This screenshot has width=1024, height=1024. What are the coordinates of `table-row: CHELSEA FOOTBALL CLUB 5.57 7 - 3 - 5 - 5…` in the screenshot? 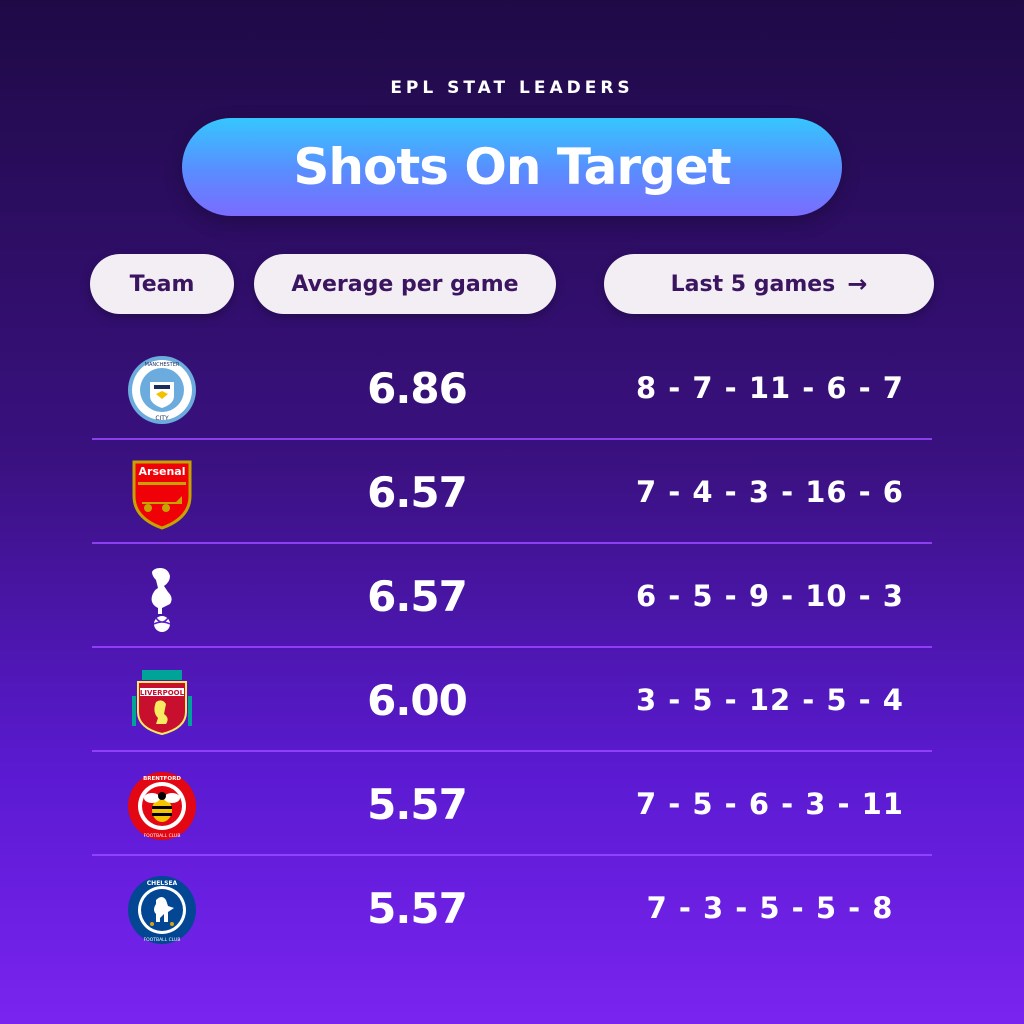 It's located at (512, 908).